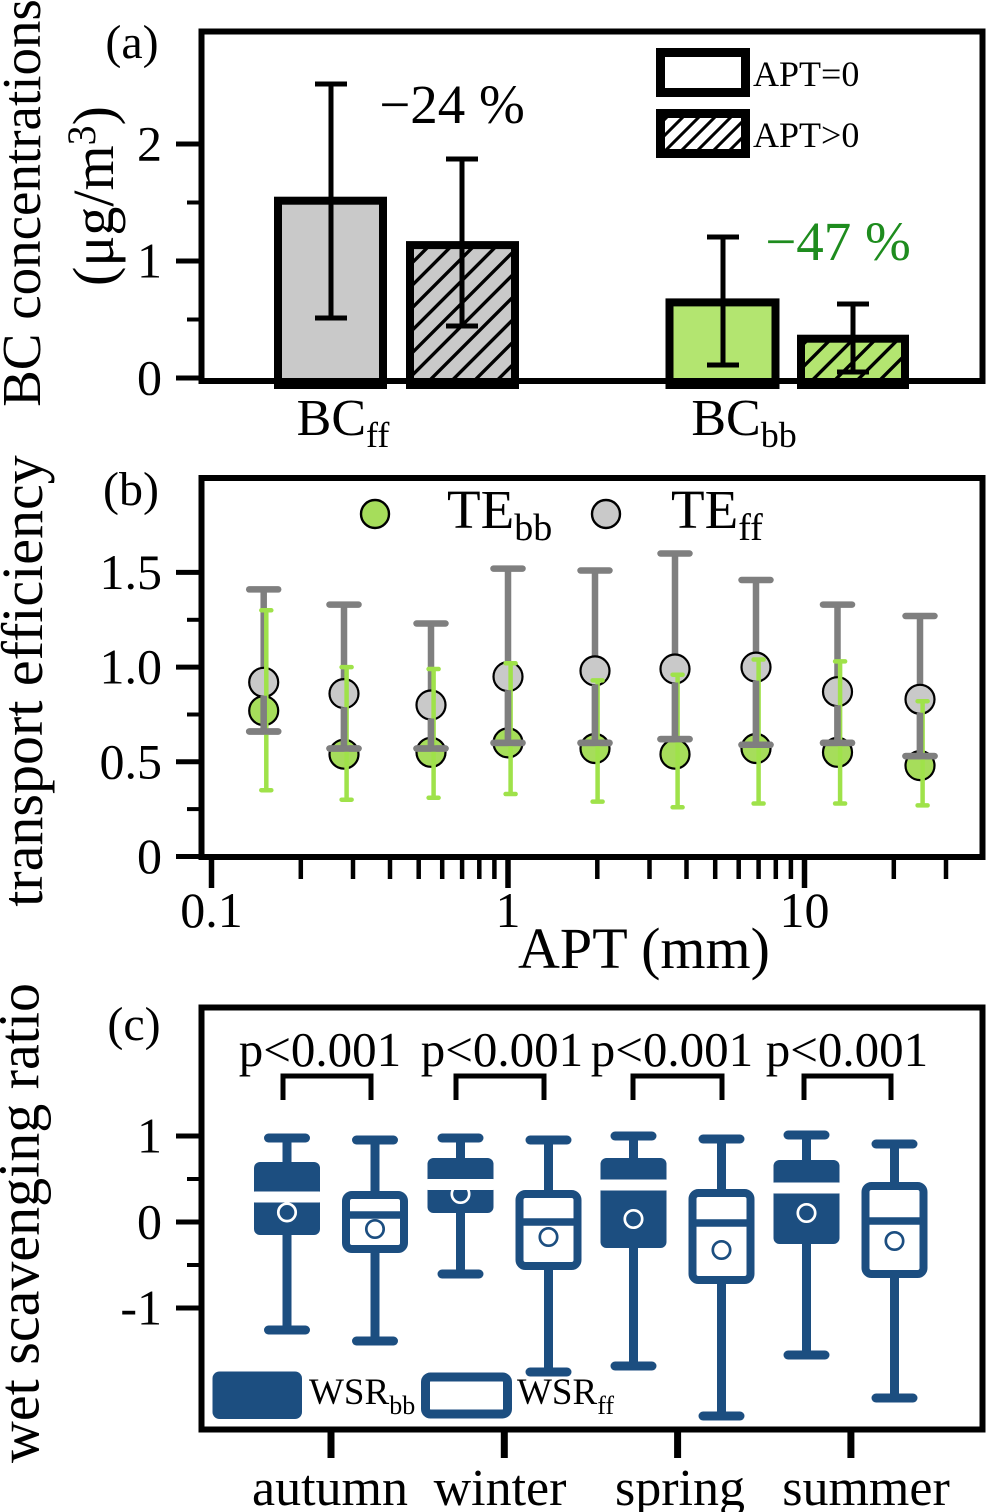  I want to click on svg-text: BC concentrations, so click(26, 203).